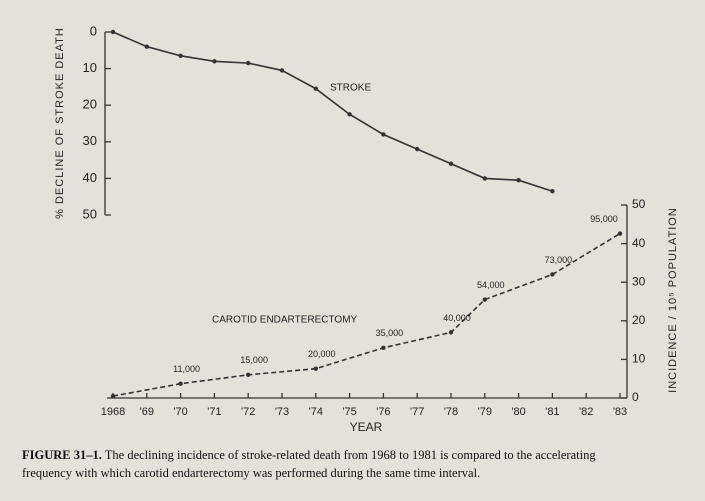 The image size is (705, 501). What do you see at coordinates (254, 360) in the screenshot?
I see `point-label: 15,000` at bounding box center [254, 360].